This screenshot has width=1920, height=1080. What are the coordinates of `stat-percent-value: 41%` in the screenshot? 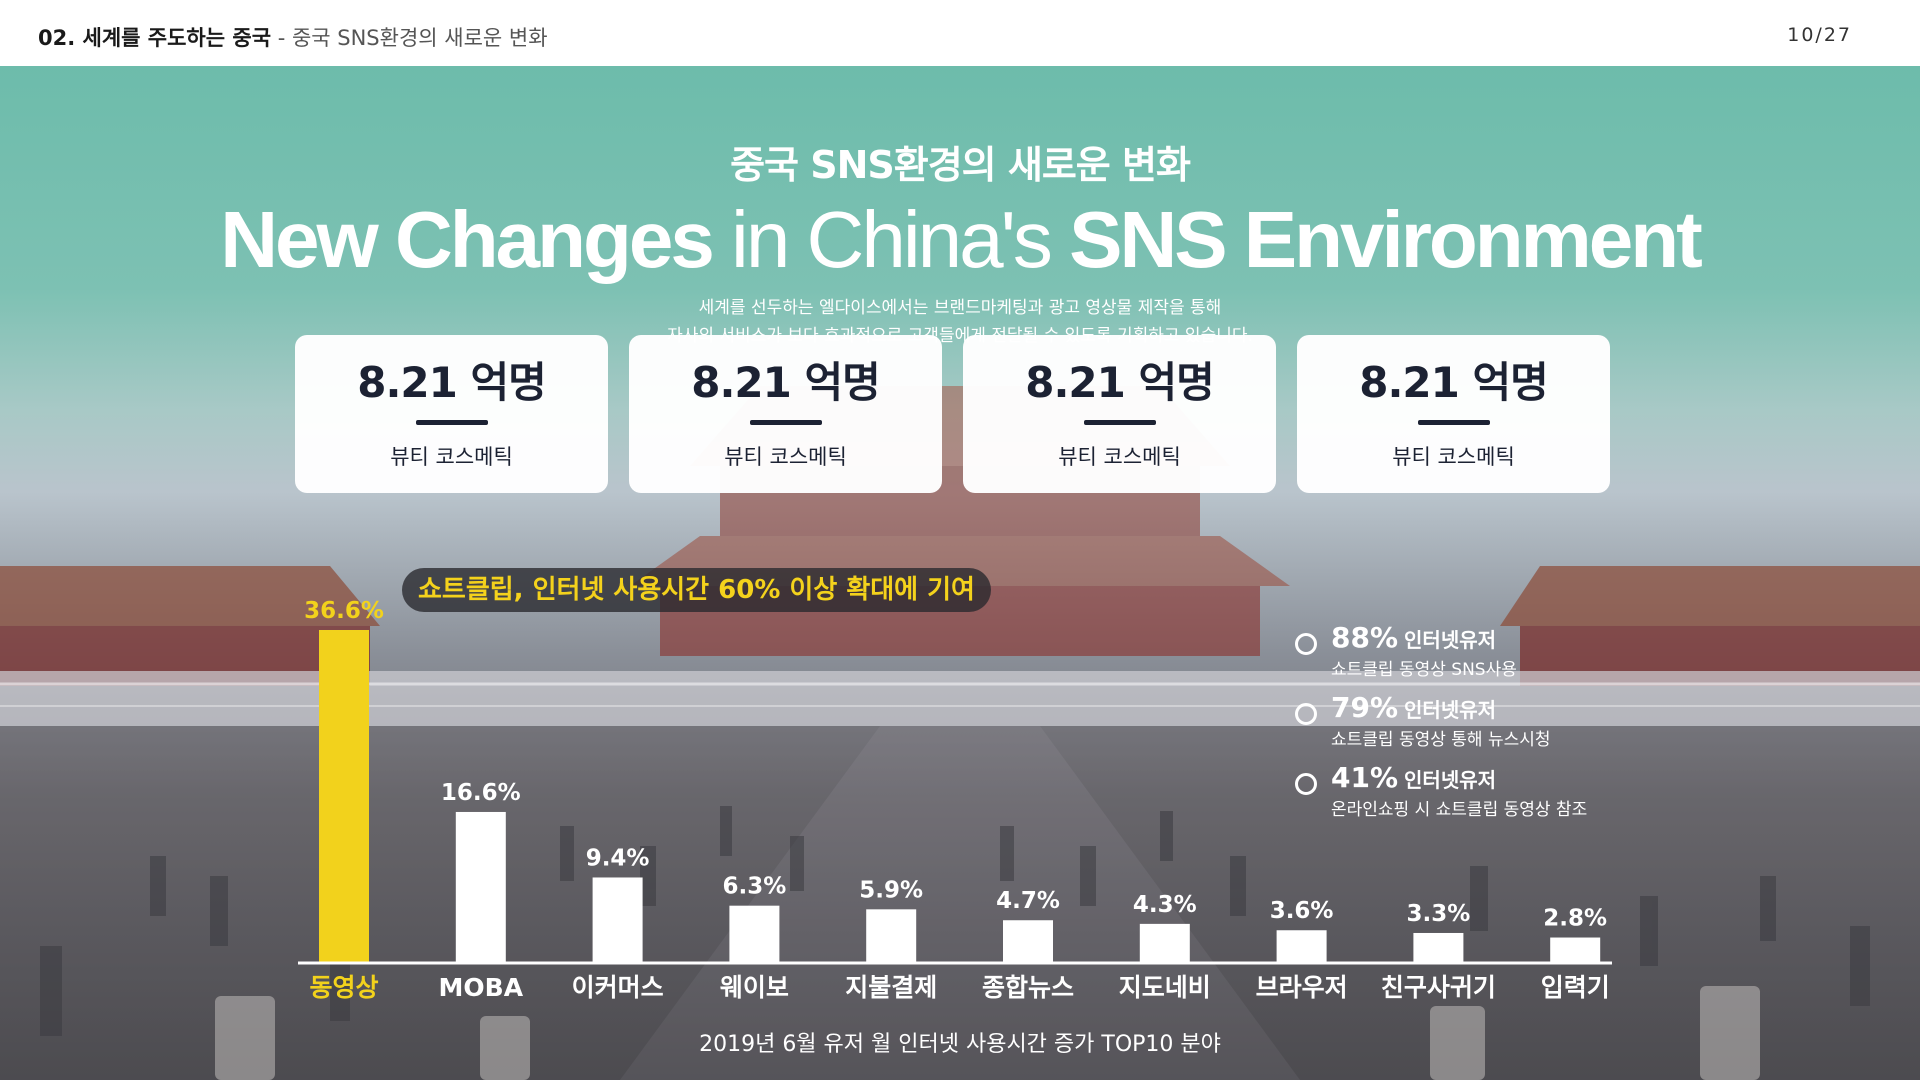 It's located at (1365, 777).